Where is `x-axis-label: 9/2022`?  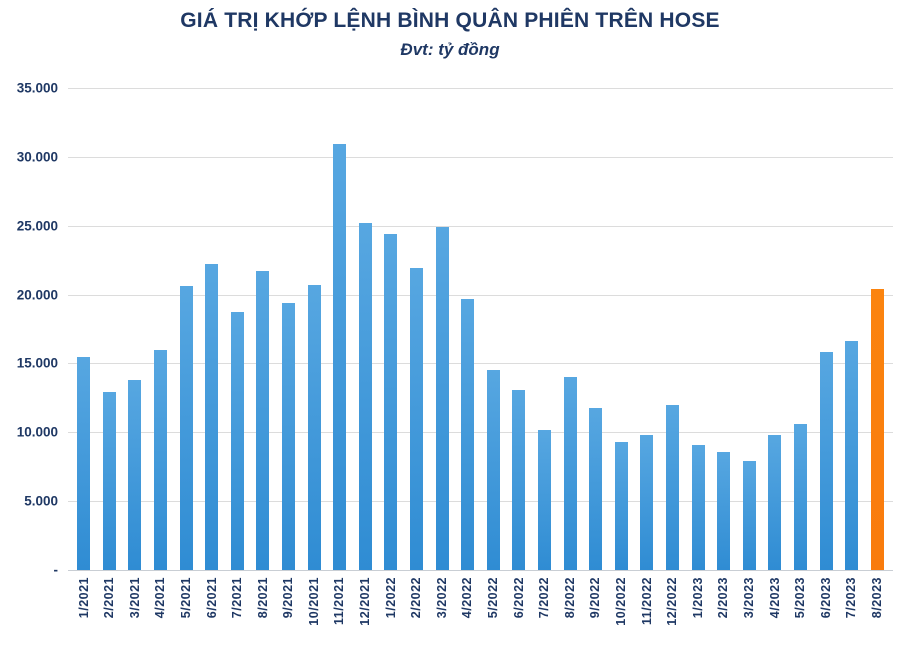 x-axis-label: 9/2022 is located at coordinates (595, 598).